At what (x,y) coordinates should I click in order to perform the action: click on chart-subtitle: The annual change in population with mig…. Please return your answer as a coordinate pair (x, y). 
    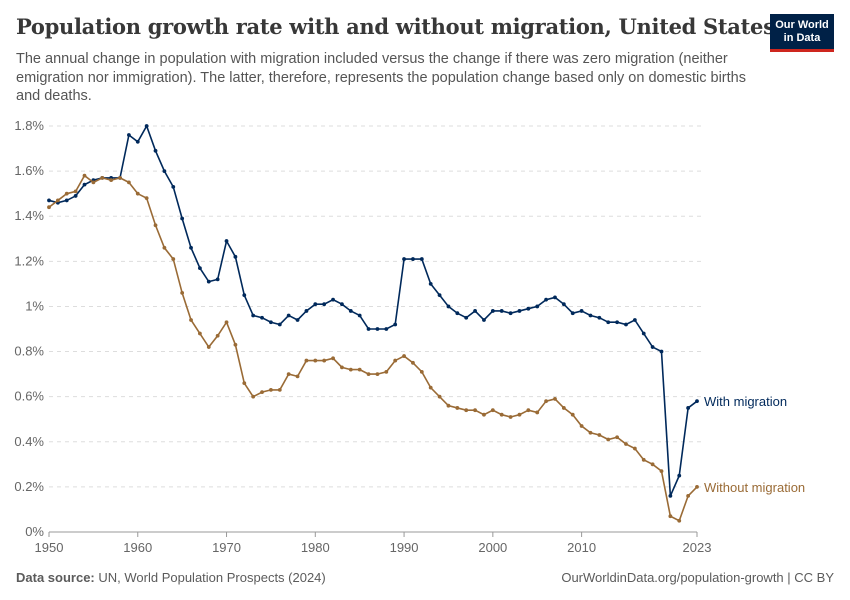
    Looking at the image, I should click on (381, 77).